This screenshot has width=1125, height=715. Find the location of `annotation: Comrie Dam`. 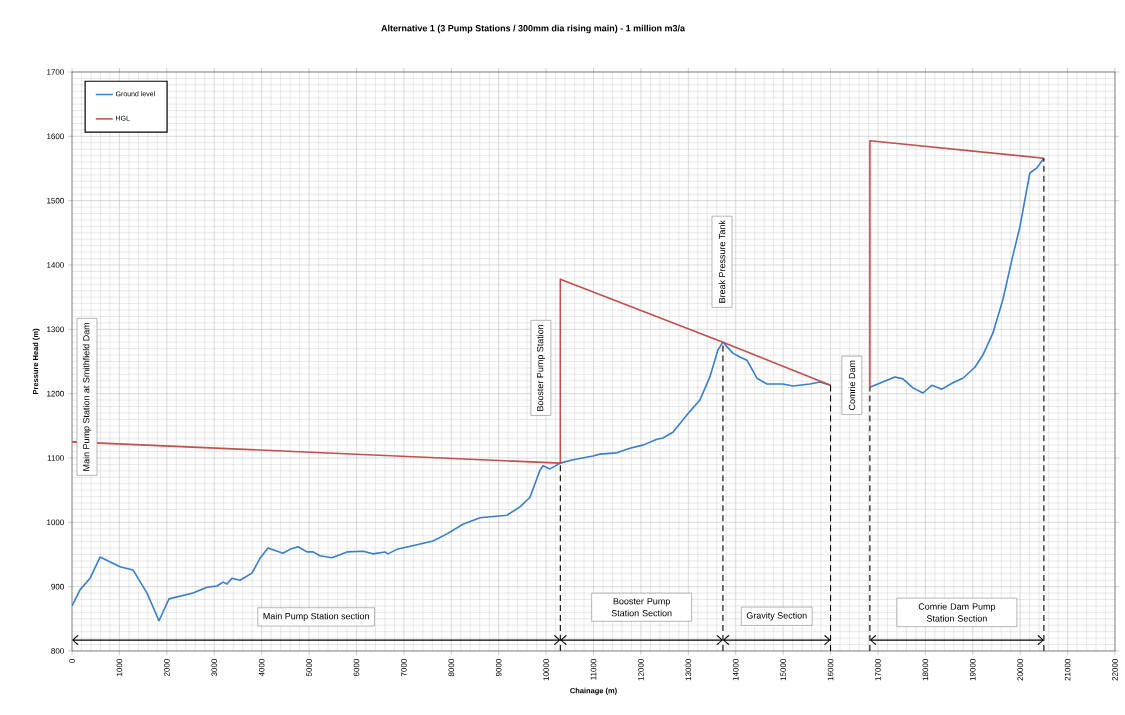

annotation: Comrie Dam is located at coordinates (852, 385).